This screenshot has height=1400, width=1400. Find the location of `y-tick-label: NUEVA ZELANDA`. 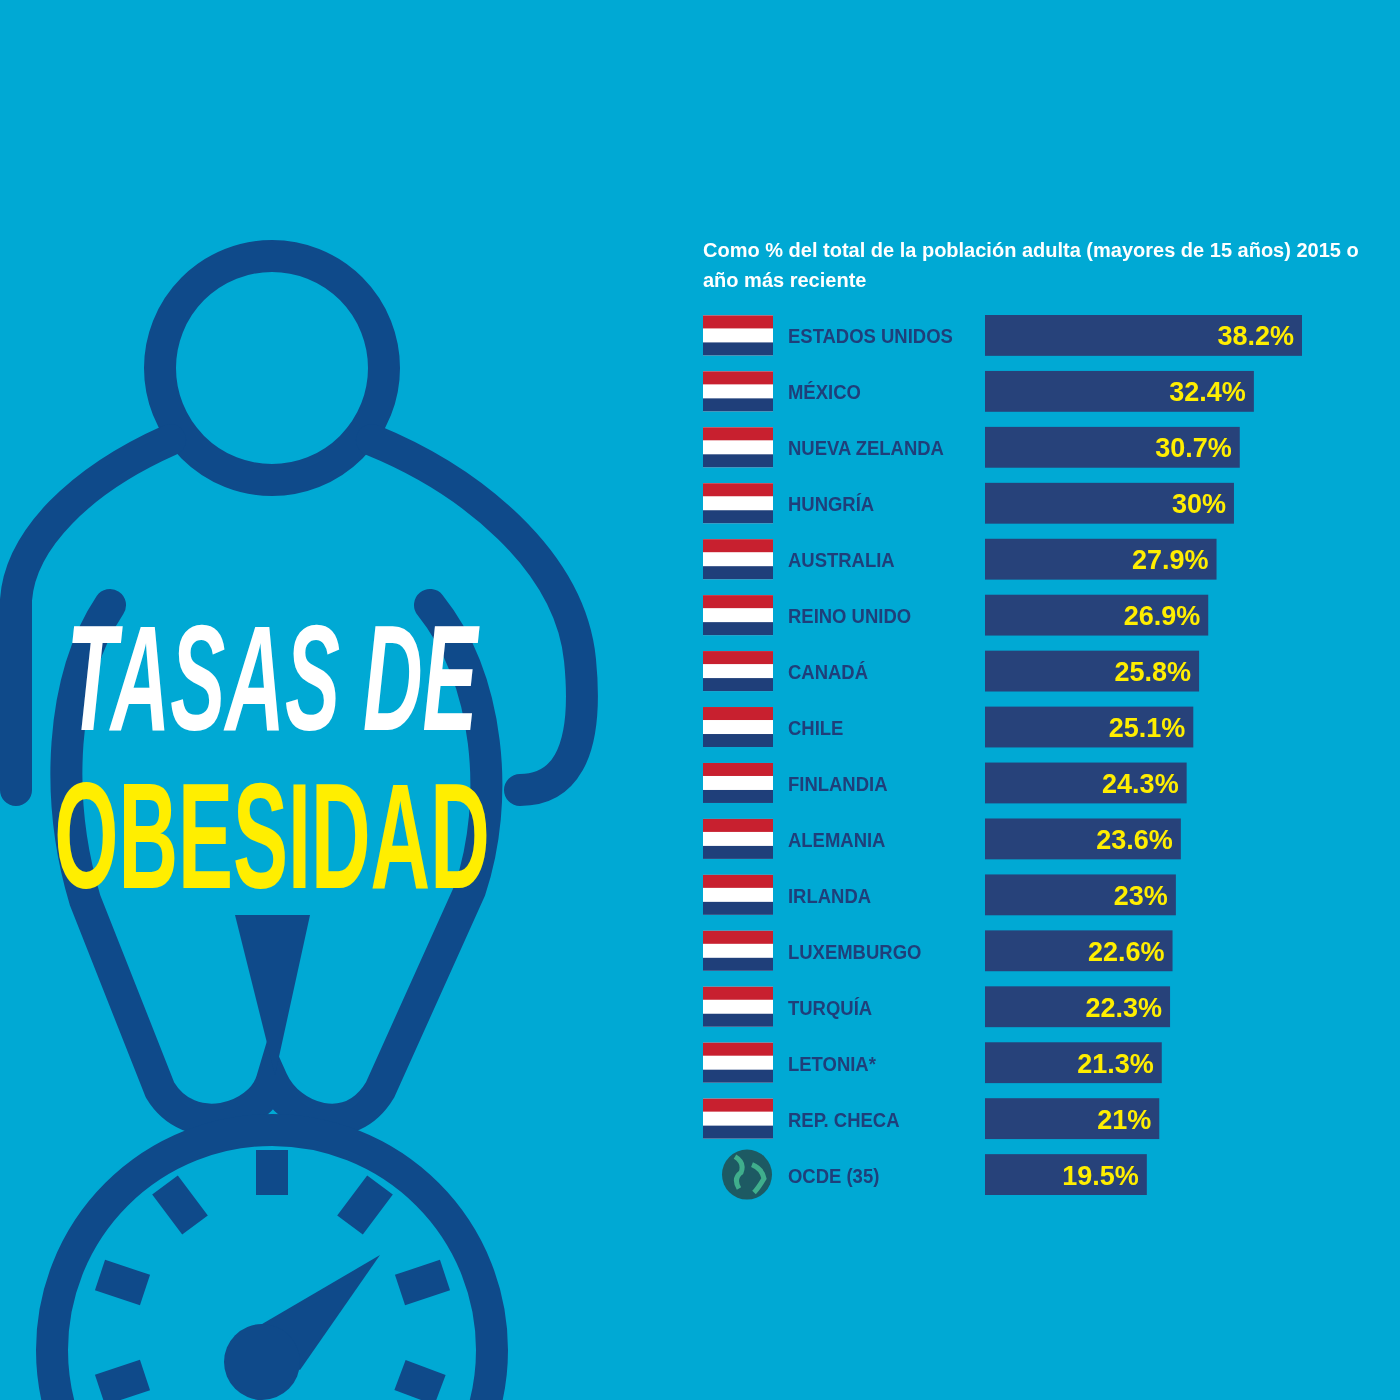

y-tick-label: NUEVA ZELANDA is located at coordinates (866, 448).